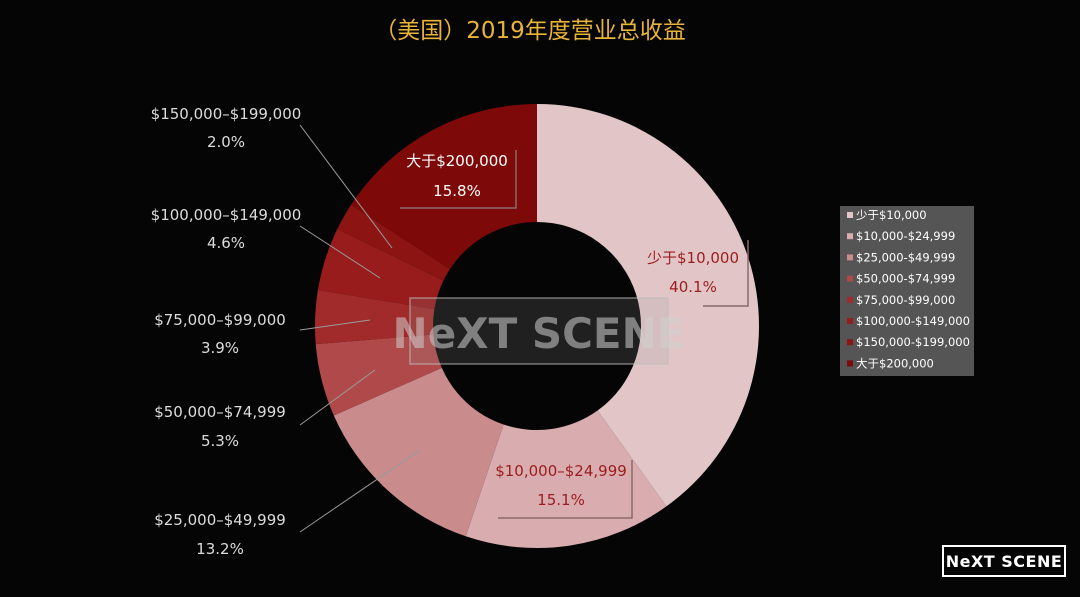 The height and width of the screenshot is (597, 1080). What do you see at coordinates (226, 142) in the screenshot?
I see `data-label-value: 2.0%` at bounding box center [226, 142].